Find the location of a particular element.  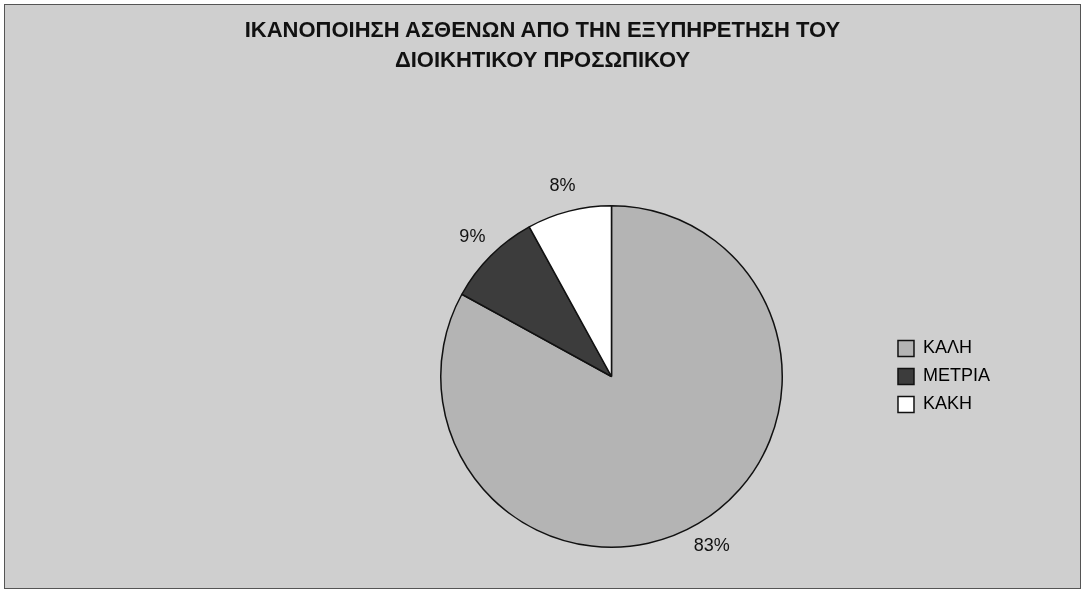

data-label: 9% is located at coordinates (472, 236).